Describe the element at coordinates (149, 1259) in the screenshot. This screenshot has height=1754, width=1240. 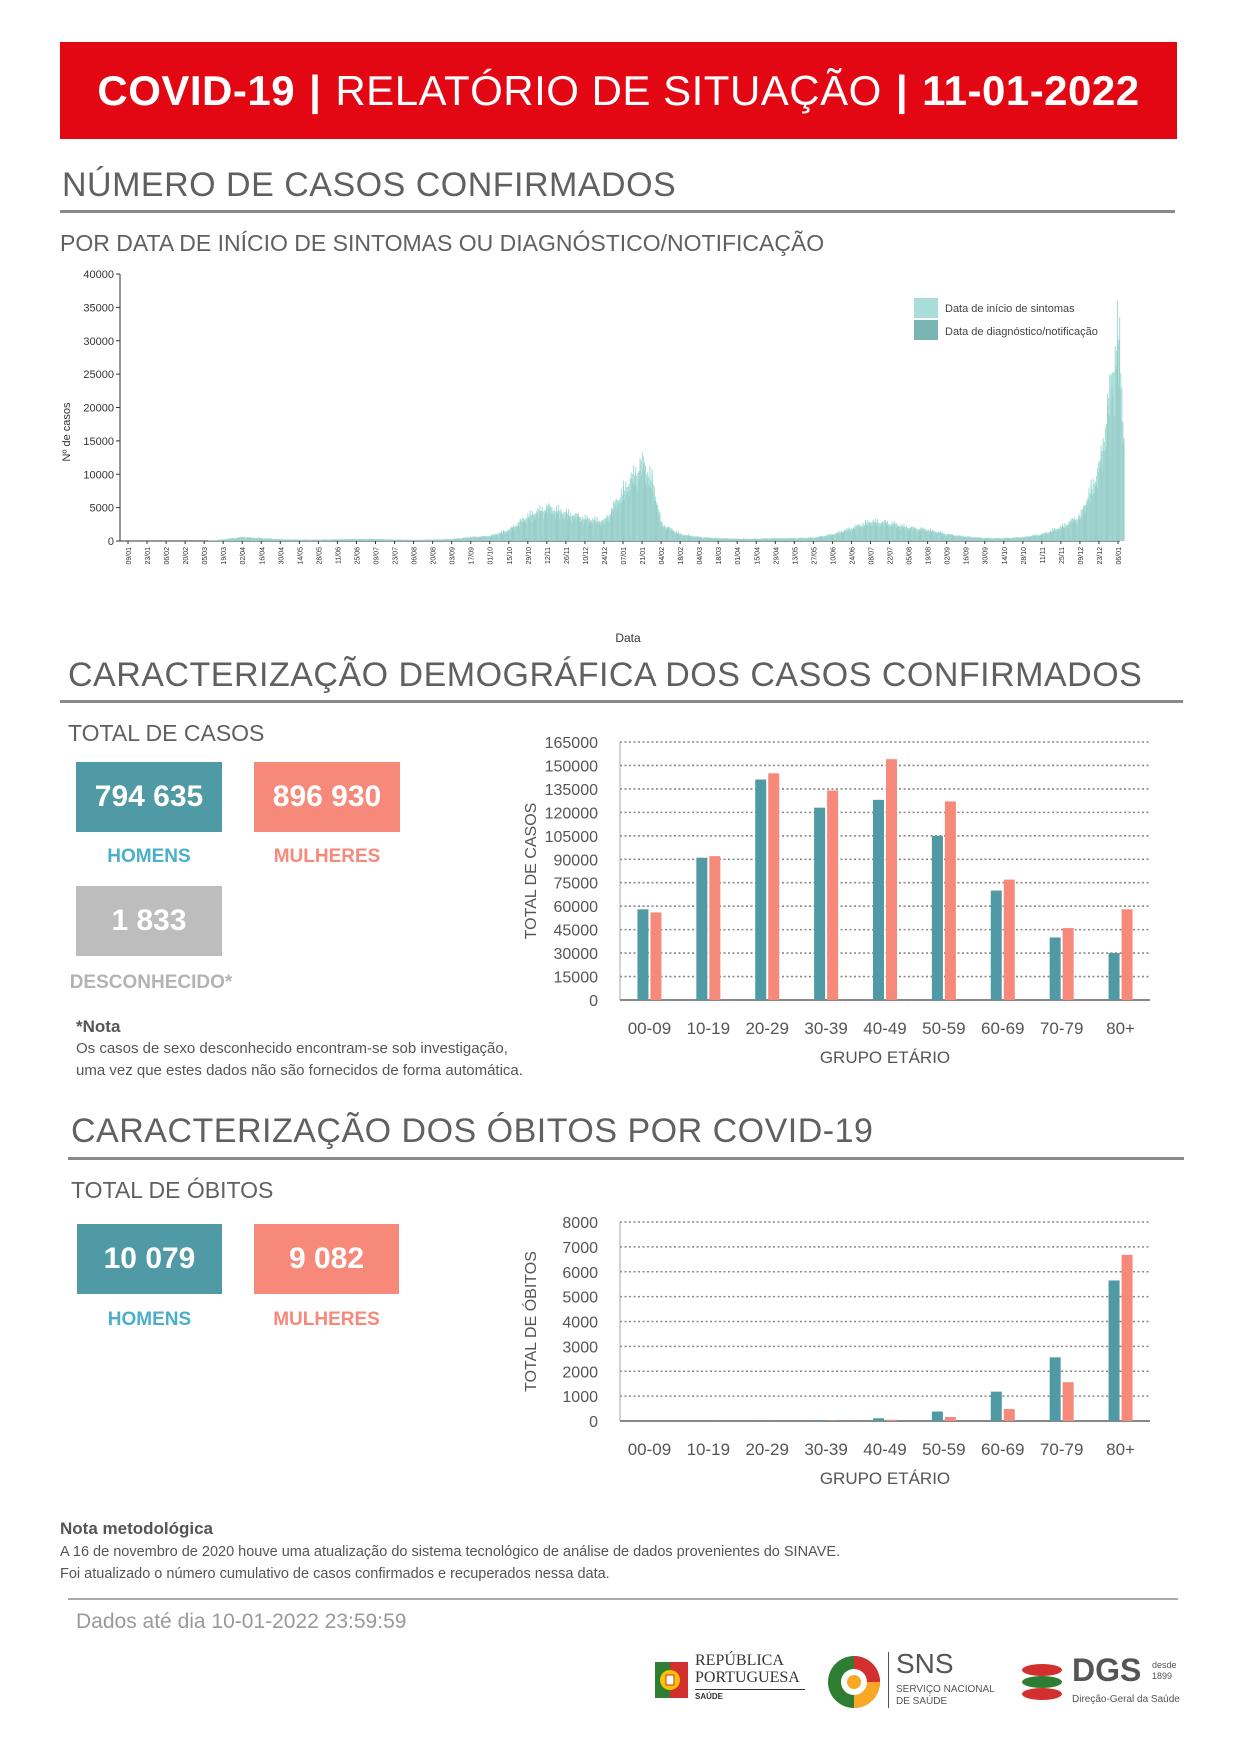
I see `deaths-men-box: 10 079` at that location.